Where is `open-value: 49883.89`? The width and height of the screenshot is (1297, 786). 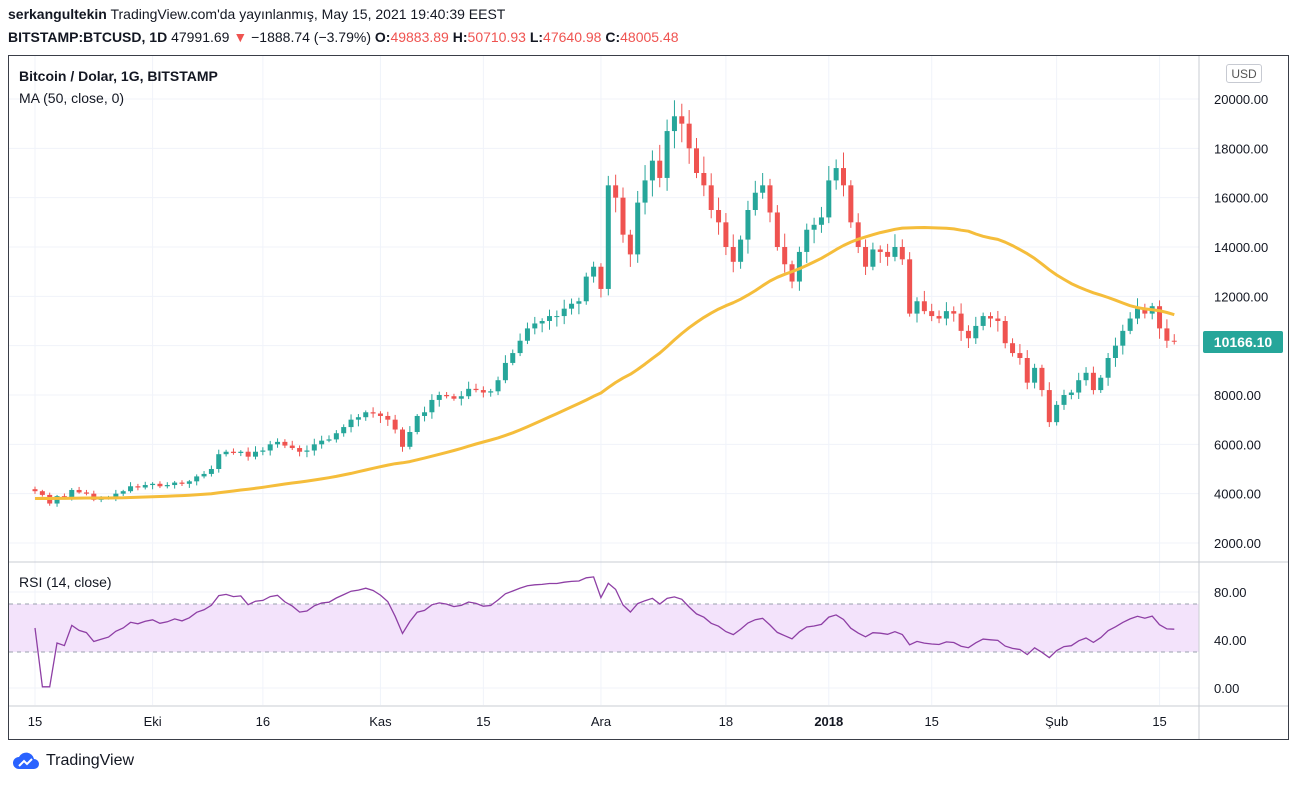 open-value: 49883.89 is located at coordinates (419, 37).